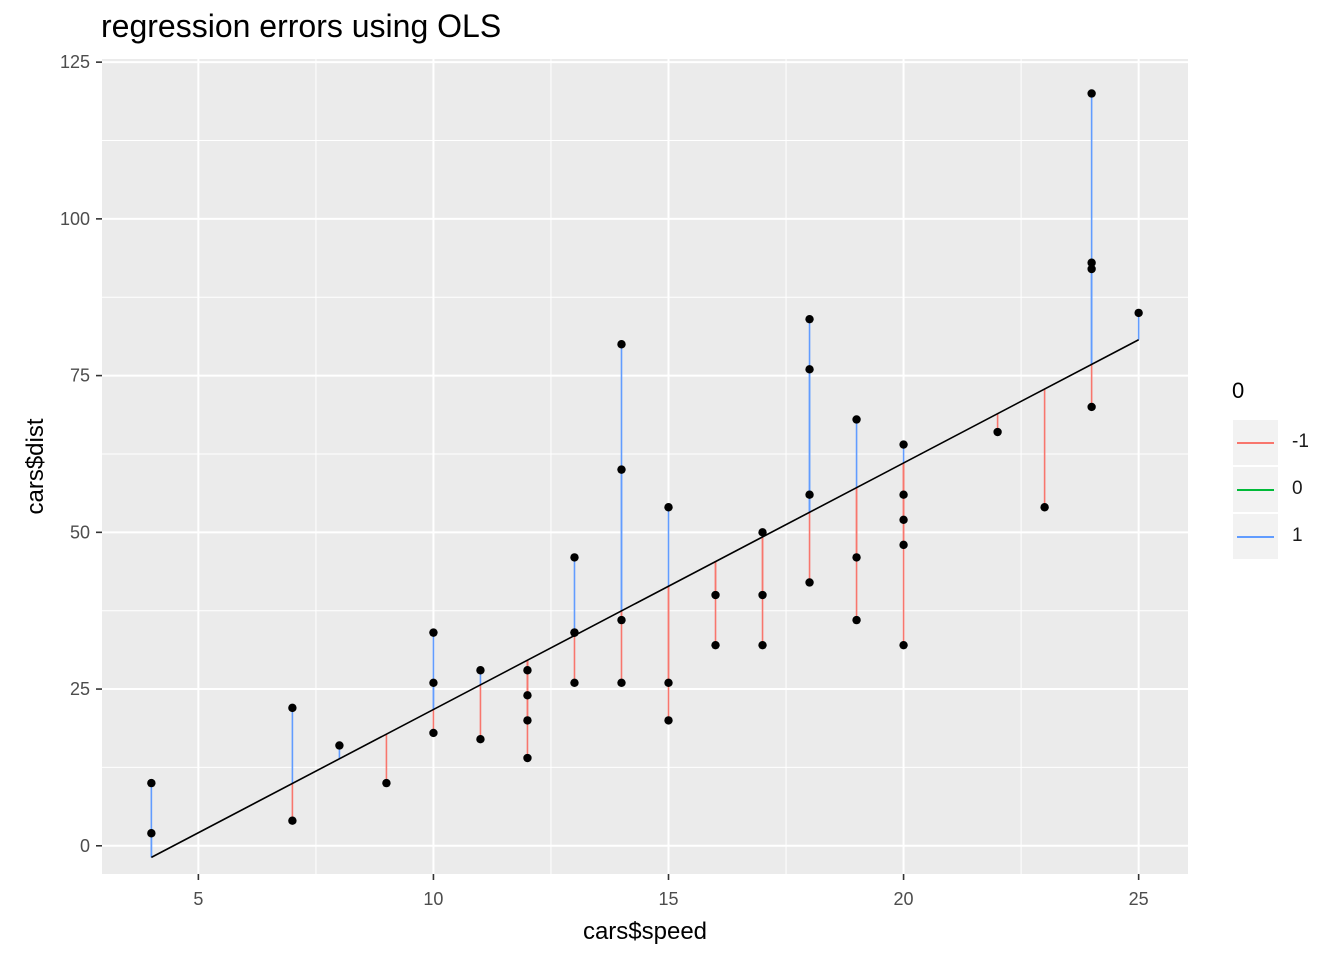 The height and width of the screenshot is (965, 1344). What do you see at coordinates (75, 219) in the screenshot?
I see `y-tick-label: 100` at bounding box center [75, 219].